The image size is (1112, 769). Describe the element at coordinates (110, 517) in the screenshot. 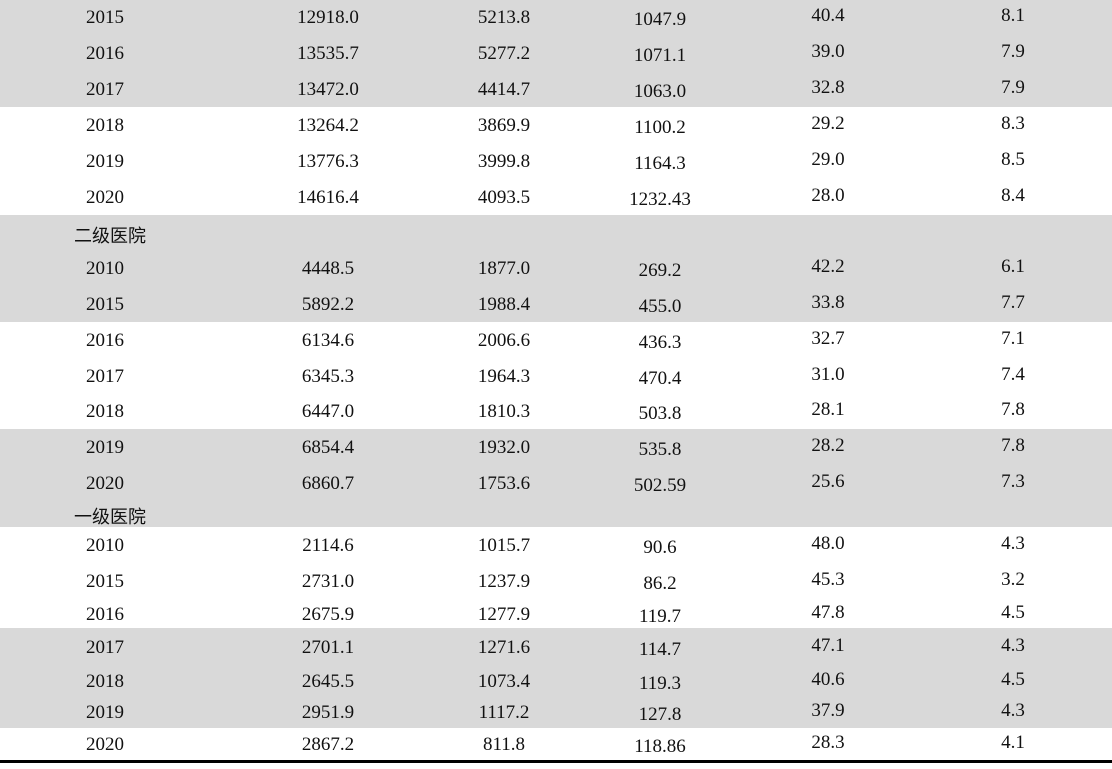

I see `section-label: 一级医院` at that location.